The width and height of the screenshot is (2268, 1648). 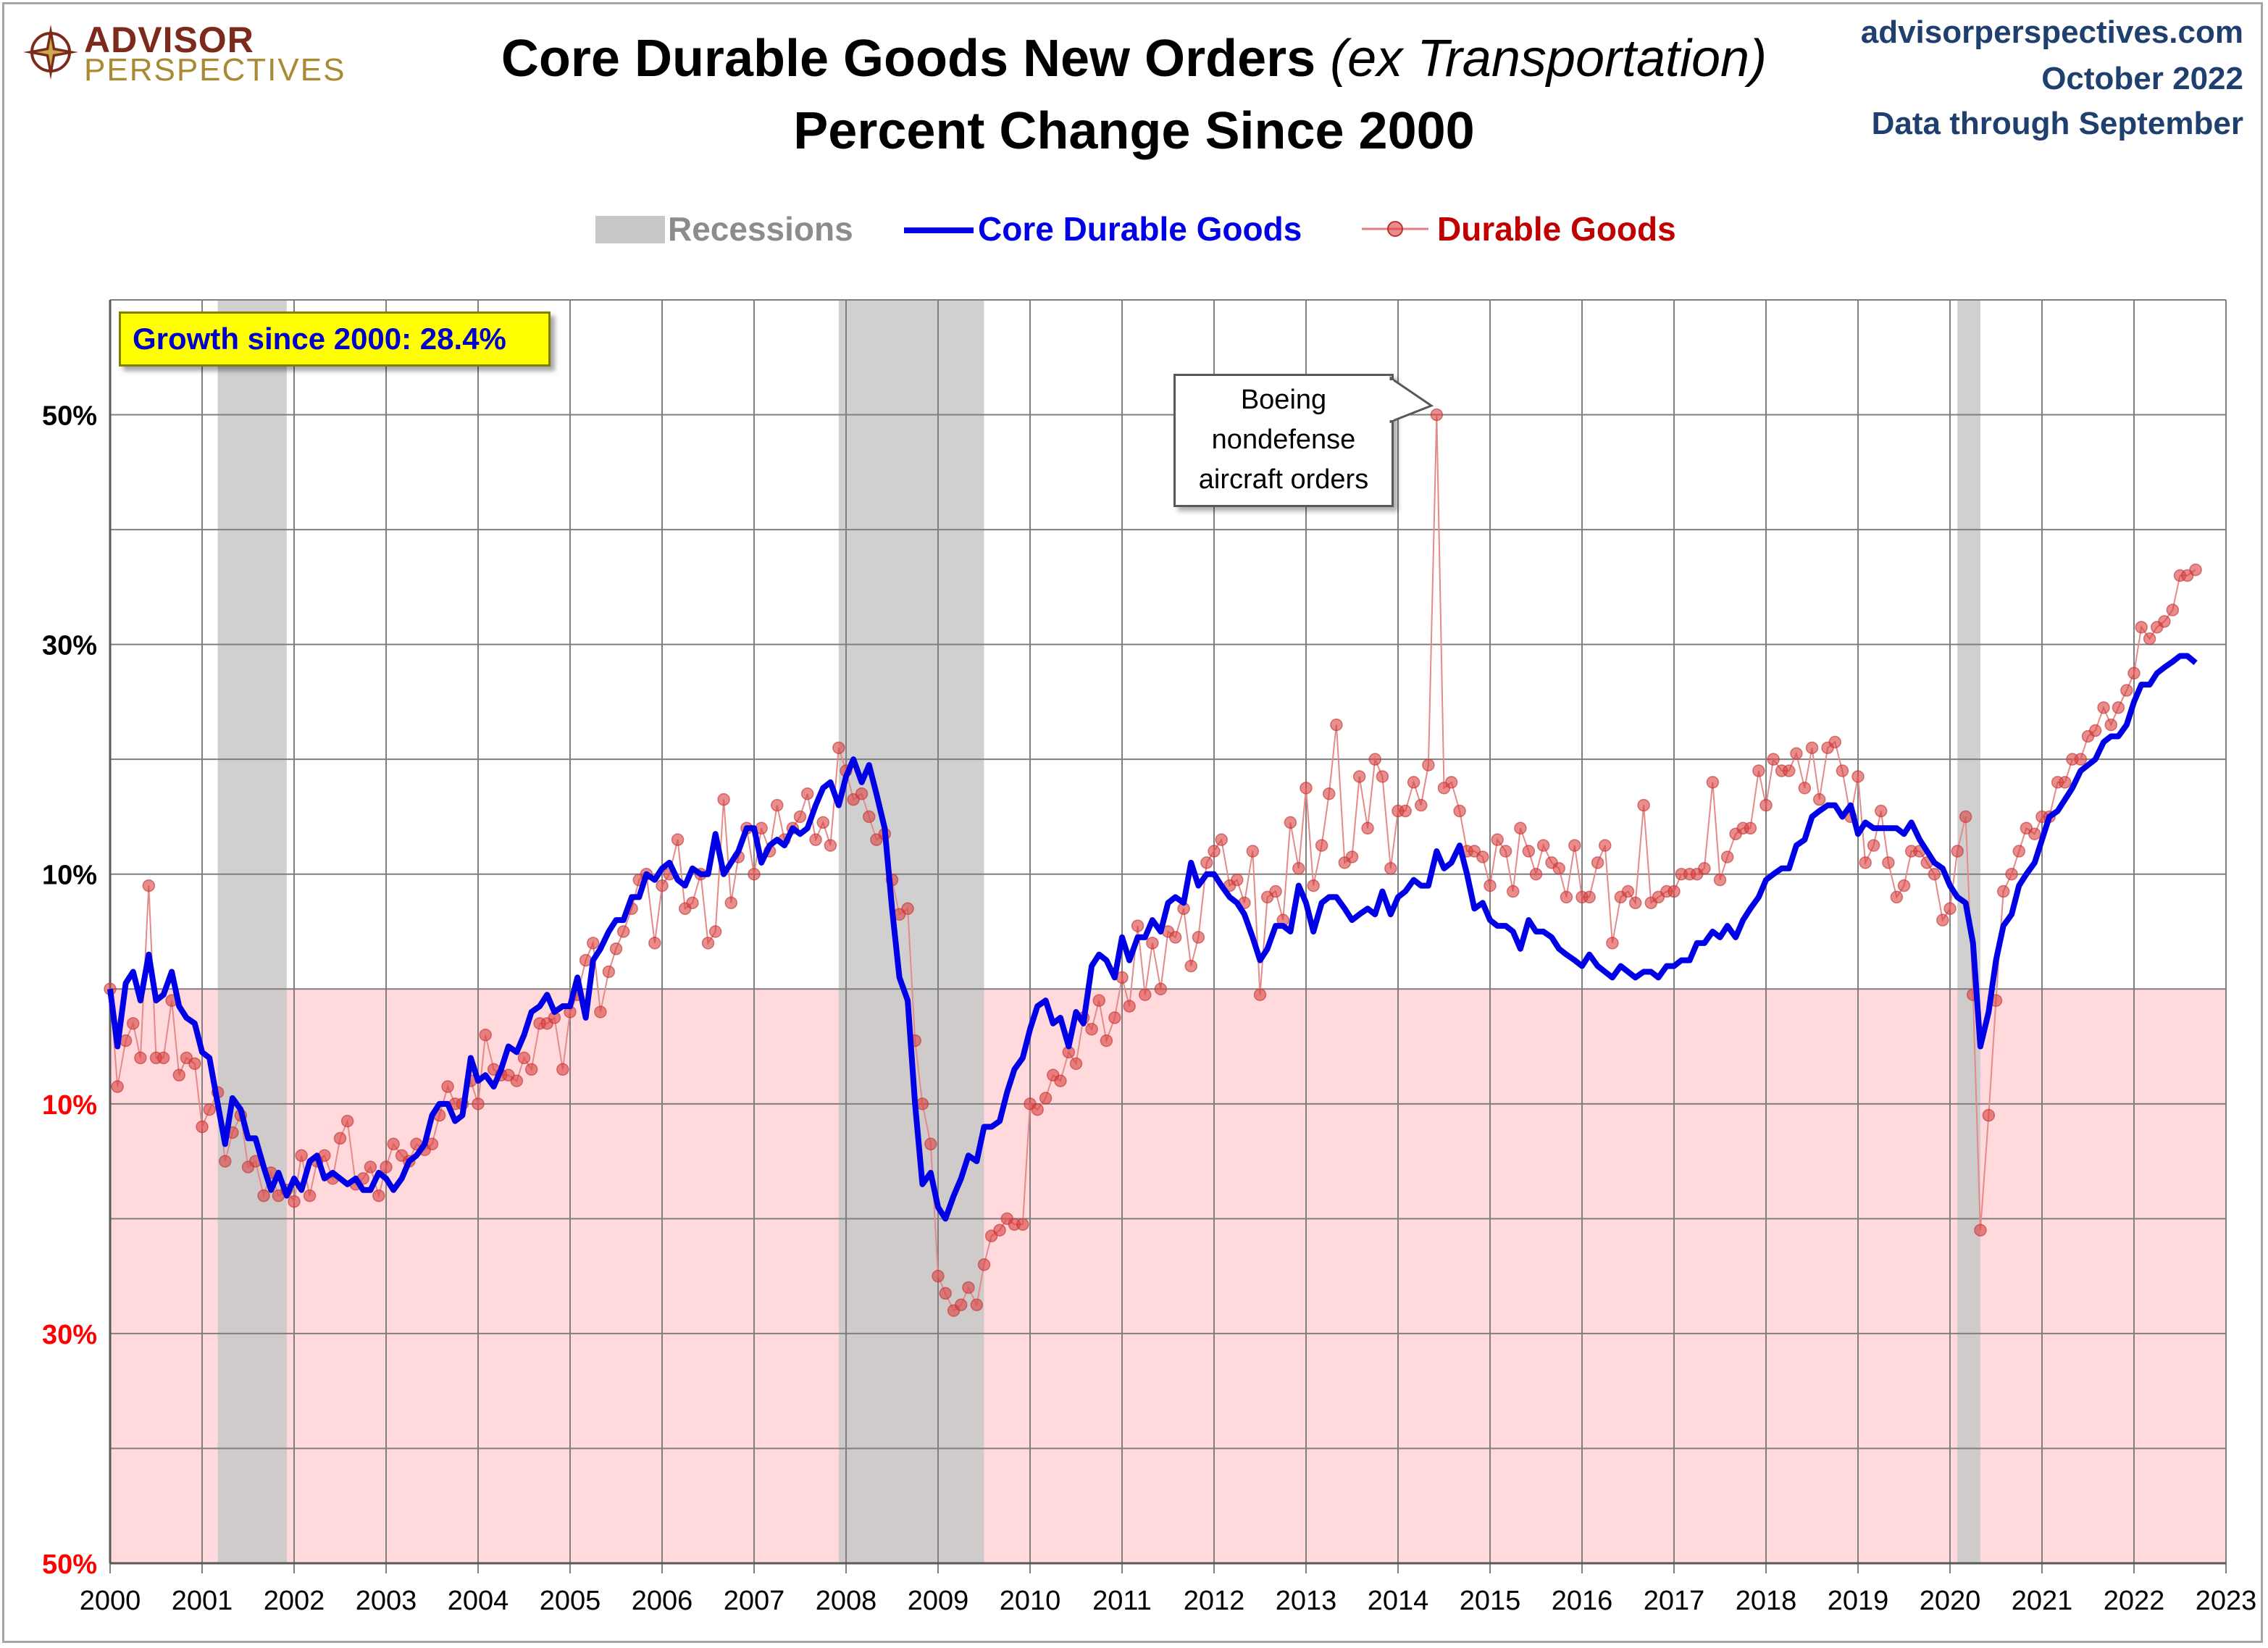 What do you see at coordinates (1284, 439) in the screenshot?
I see `callout-line-2: nondefense` at bounding box center [1284, 439].